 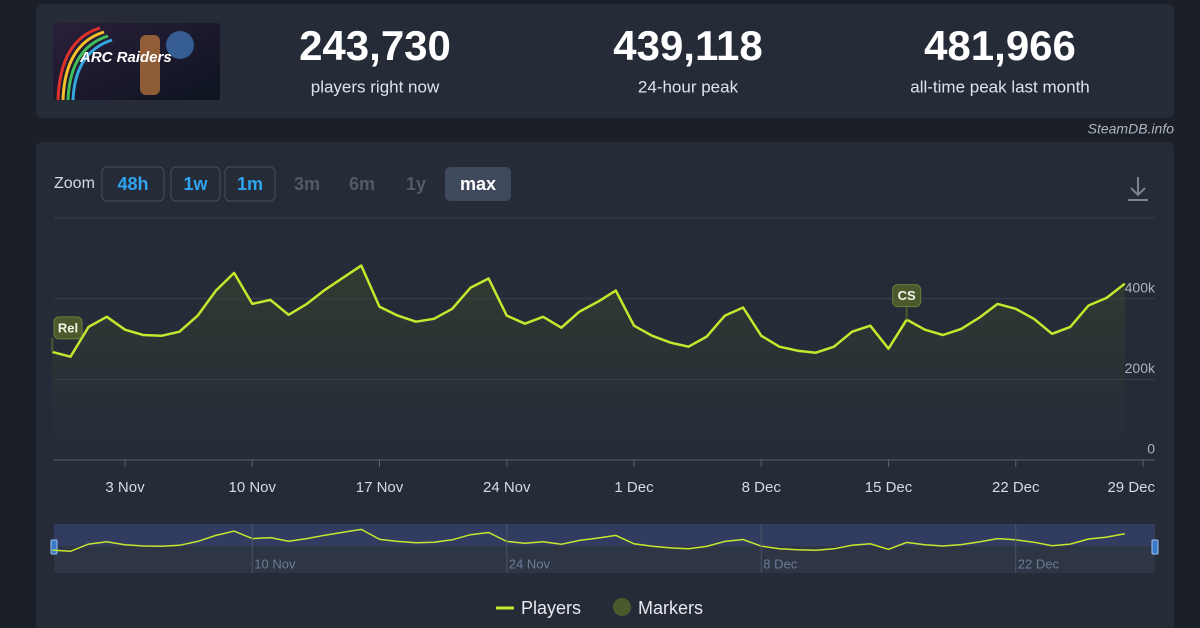 I want to click on x-tick-label: 15 Dec, so click(x=889, y=487).